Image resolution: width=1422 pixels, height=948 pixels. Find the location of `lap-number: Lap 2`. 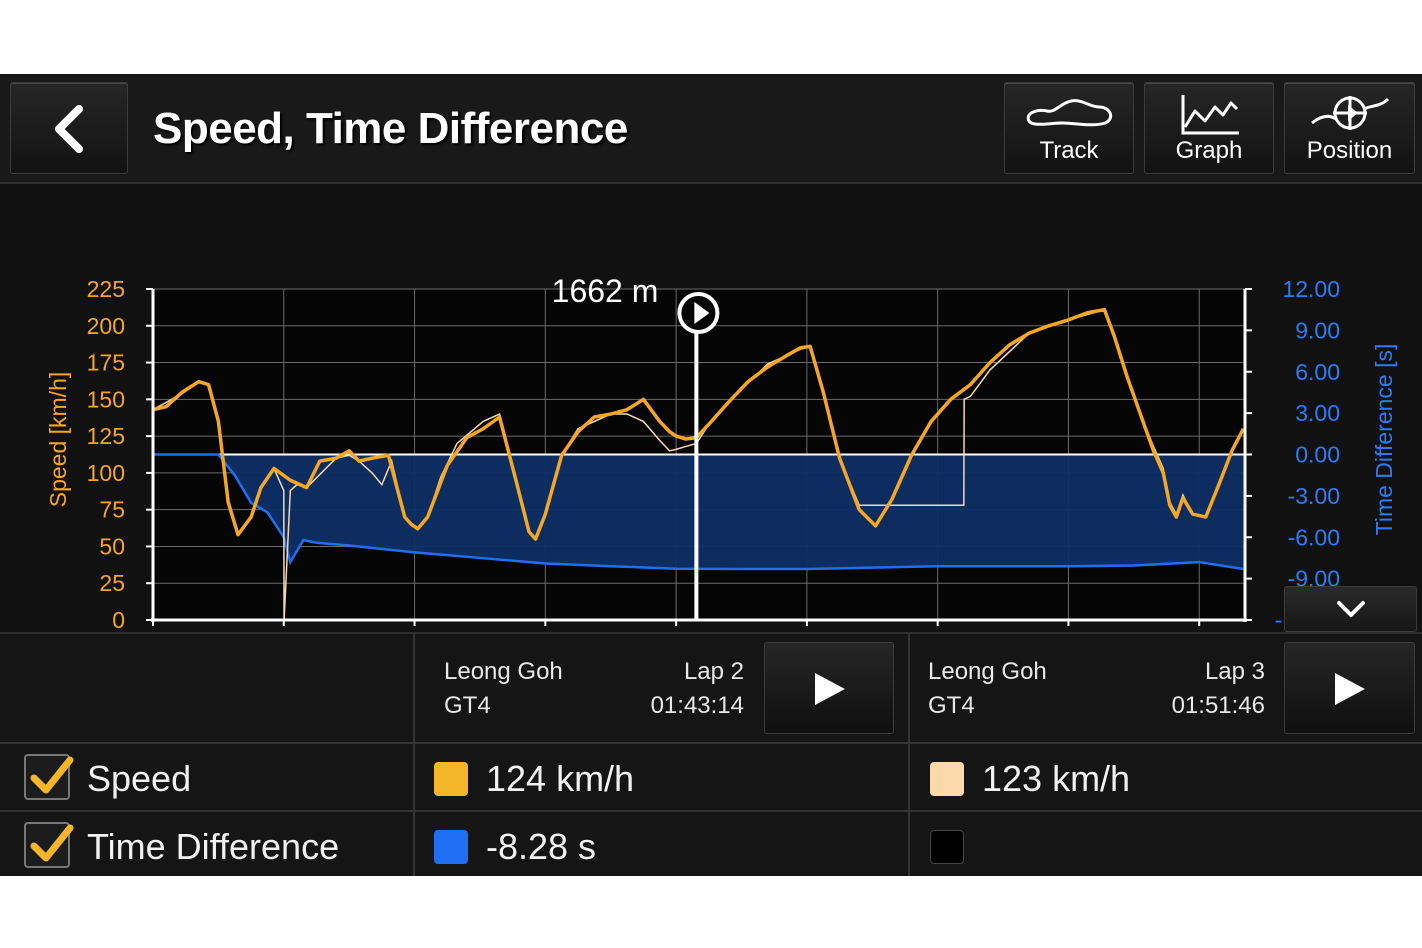

lap-number: Lap 2 is located at coordinates (713, 671).